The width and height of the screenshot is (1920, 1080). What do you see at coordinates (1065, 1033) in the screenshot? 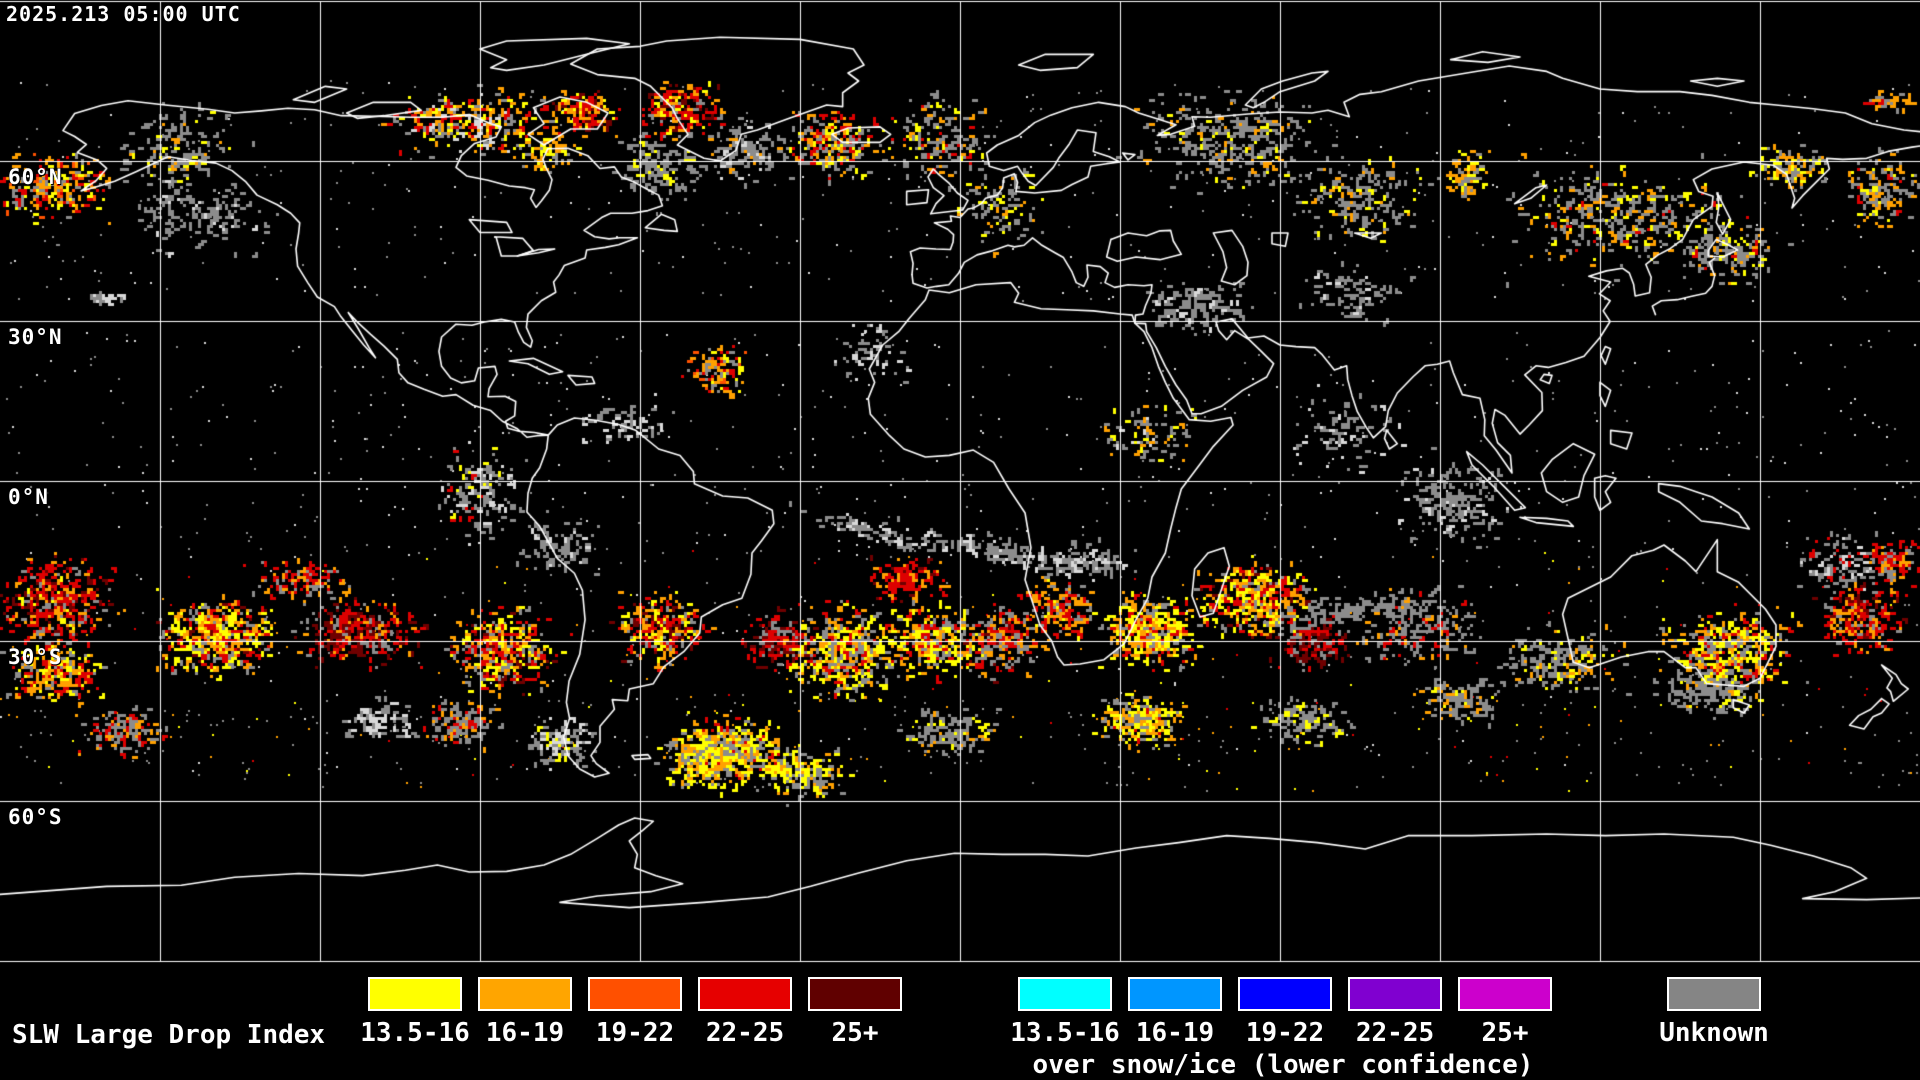
I see `legend-label-snow-ice-13.5-16: 13.5-16` at bounding box center [1065, 1033].